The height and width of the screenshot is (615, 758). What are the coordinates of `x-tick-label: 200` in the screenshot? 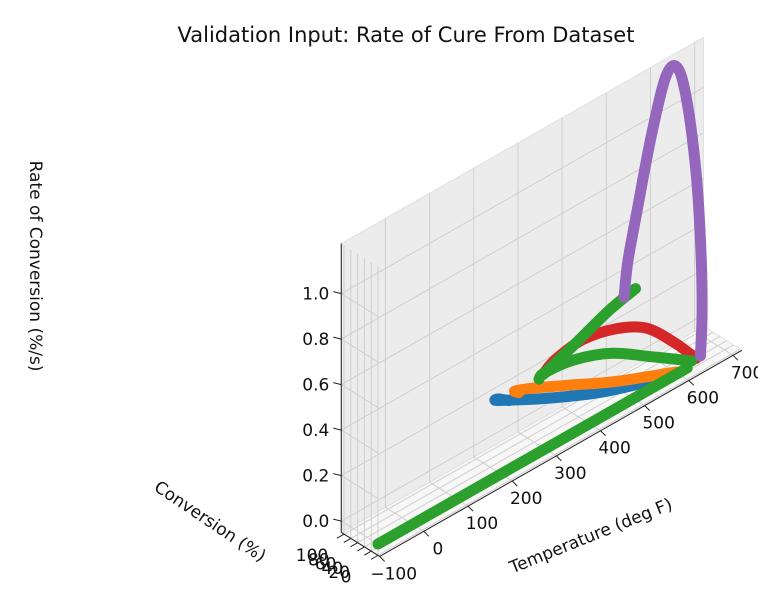 It's located at (526, 499).